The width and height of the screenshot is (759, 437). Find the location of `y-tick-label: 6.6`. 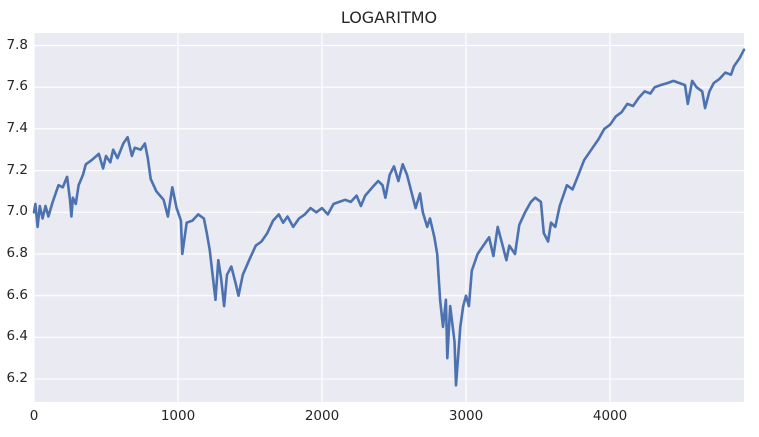

y-tick-label: 6.6 is located at coordinates (17, 294).